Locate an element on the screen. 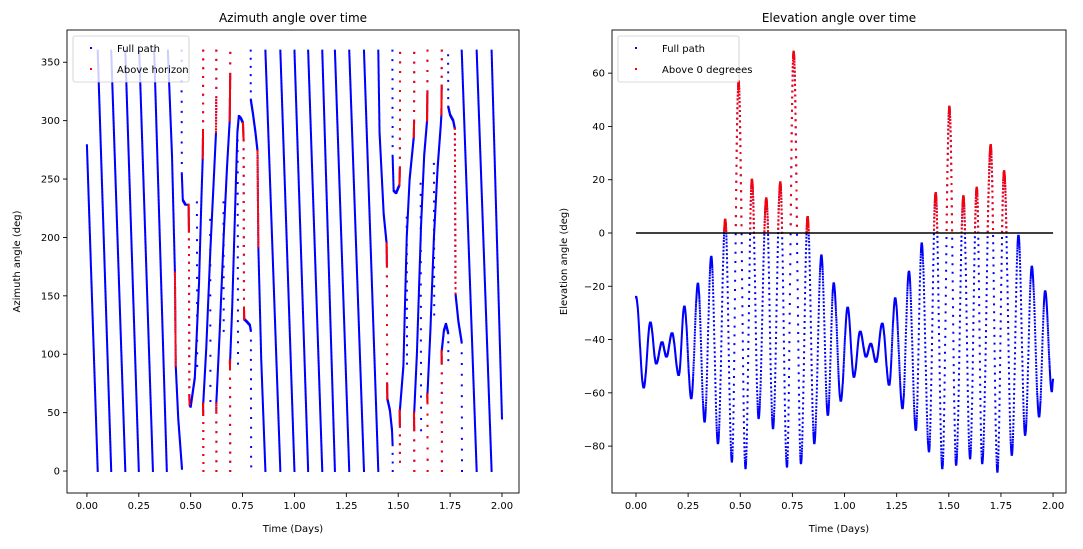  y-tick-label: −60 is located at coordinates (594, 393).